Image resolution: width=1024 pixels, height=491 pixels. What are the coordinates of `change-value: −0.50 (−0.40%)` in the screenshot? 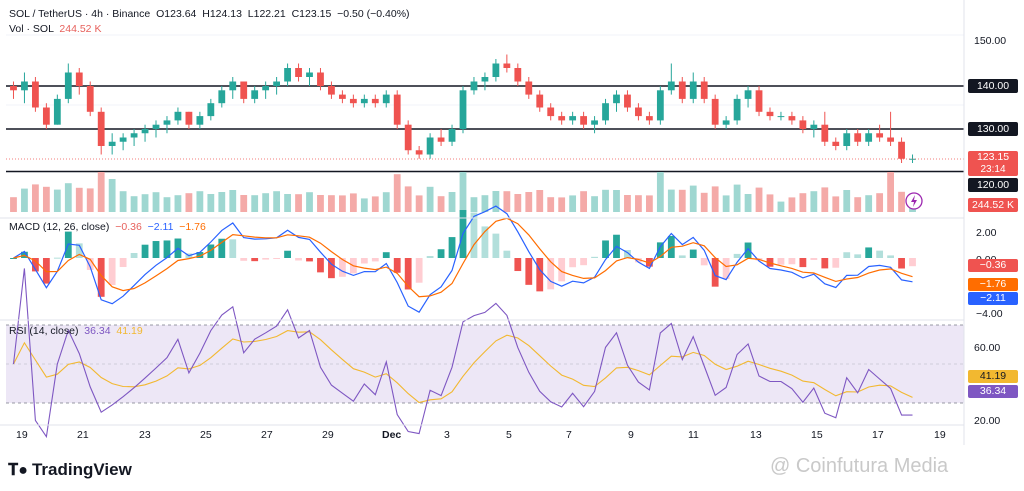 It's located at (373, 14).